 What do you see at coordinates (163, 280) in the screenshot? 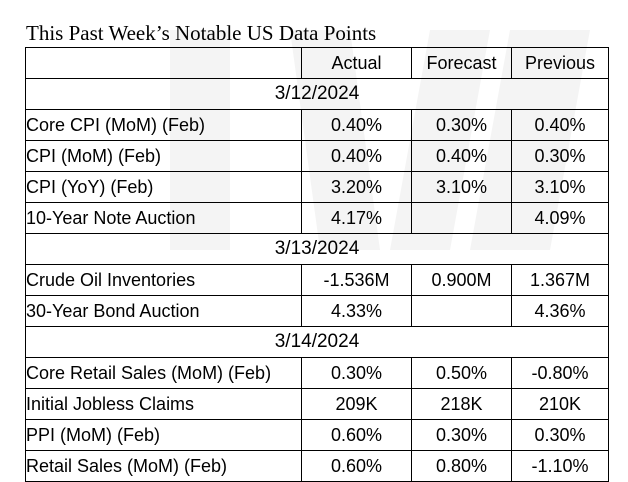
I see `indicator-name: Crude Oil Inventories` at bounding box center [163, 280].